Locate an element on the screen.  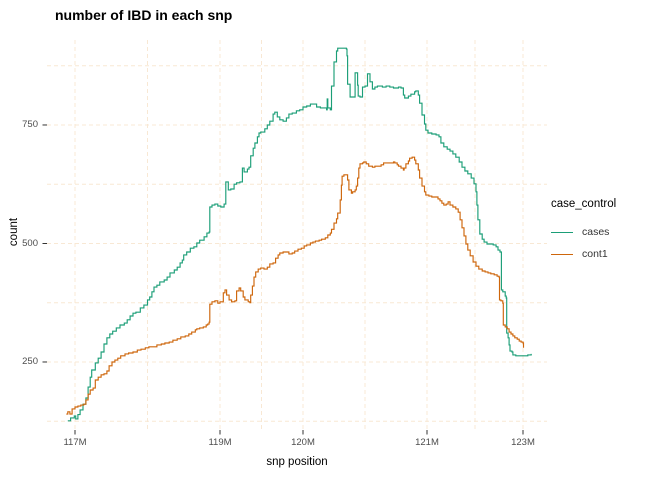
legend: case_control cases cont1 is located at coordinates (583, 231).